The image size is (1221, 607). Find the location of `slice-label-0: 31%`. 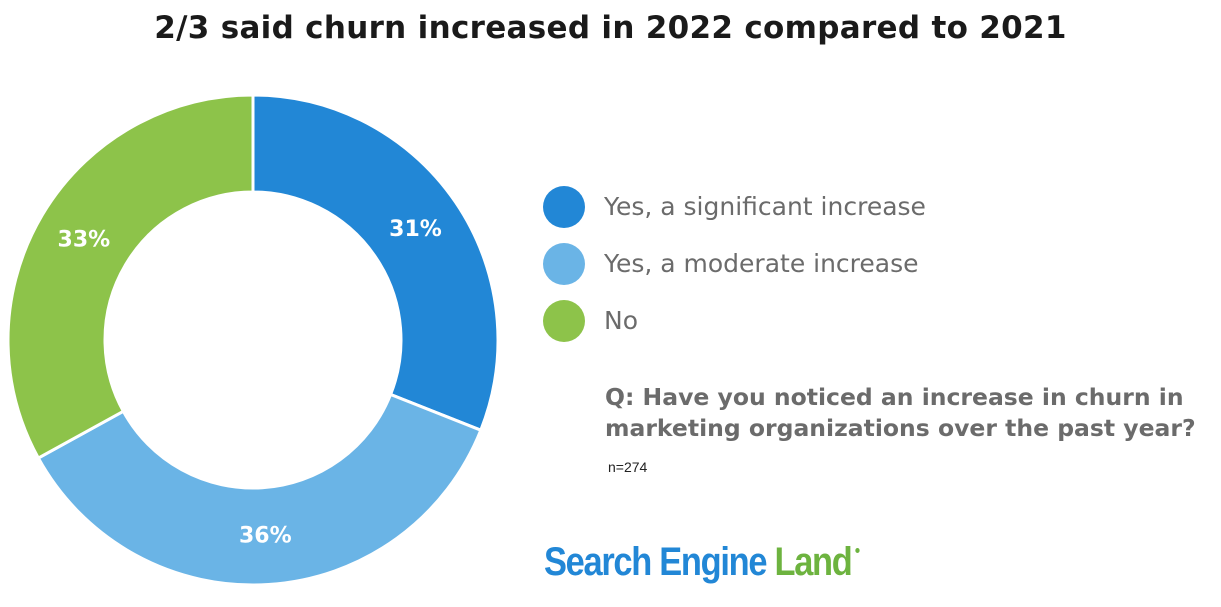

slice-label-0: 31% is located at coordinates (415, 229).